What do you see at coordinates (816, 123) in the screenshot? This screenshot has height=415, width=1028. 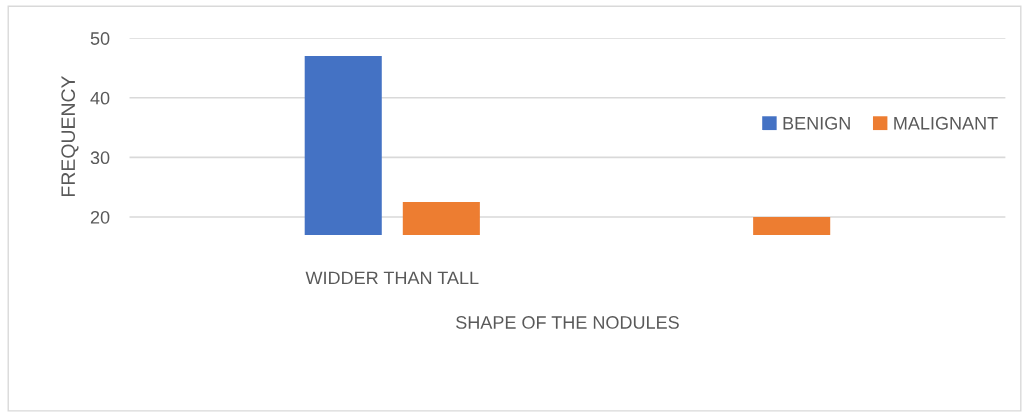 I see `legend-label: BENIGN` at bounding box center [816, 123].